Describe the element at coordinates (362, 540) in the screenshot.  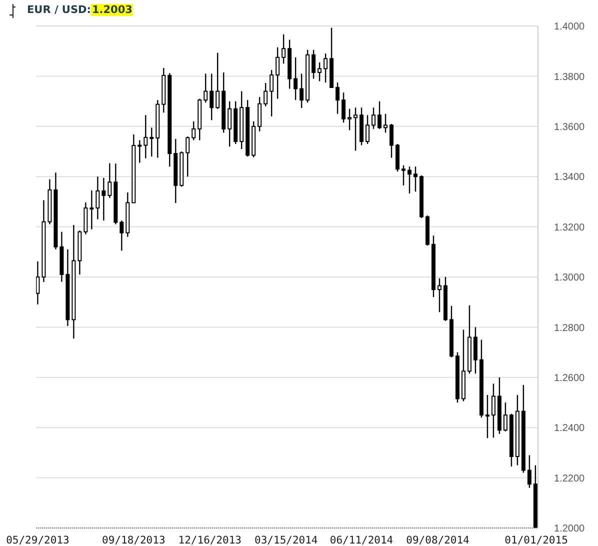
I see `x-tick-label: 06/11/2014` at that location.